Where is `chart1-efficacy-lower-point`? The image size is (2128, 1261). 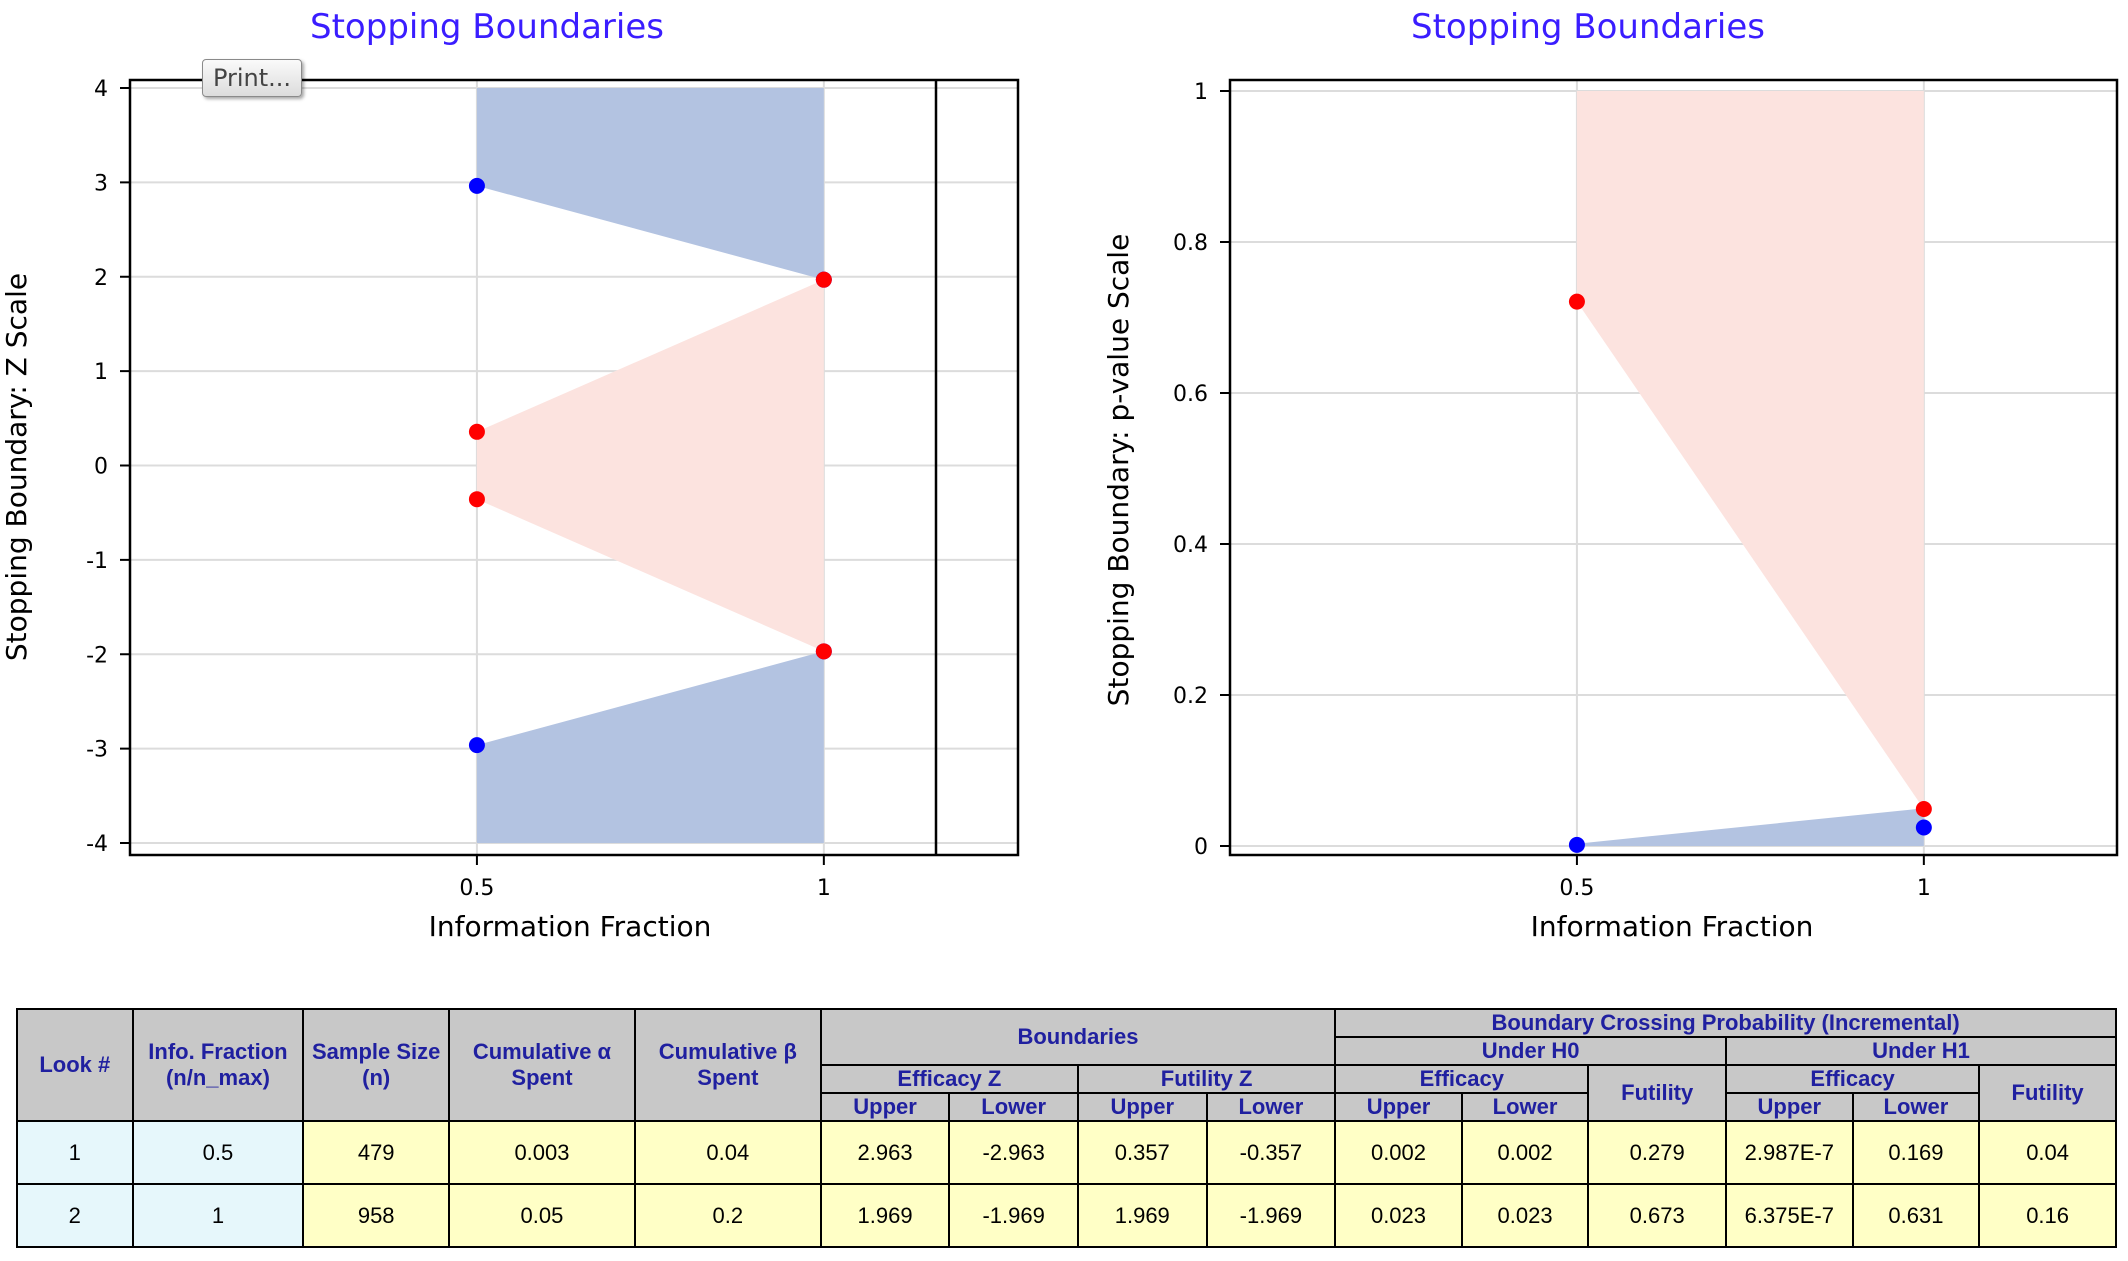
chart1-efficacy-lower-point is located at coordinates (476, 745).